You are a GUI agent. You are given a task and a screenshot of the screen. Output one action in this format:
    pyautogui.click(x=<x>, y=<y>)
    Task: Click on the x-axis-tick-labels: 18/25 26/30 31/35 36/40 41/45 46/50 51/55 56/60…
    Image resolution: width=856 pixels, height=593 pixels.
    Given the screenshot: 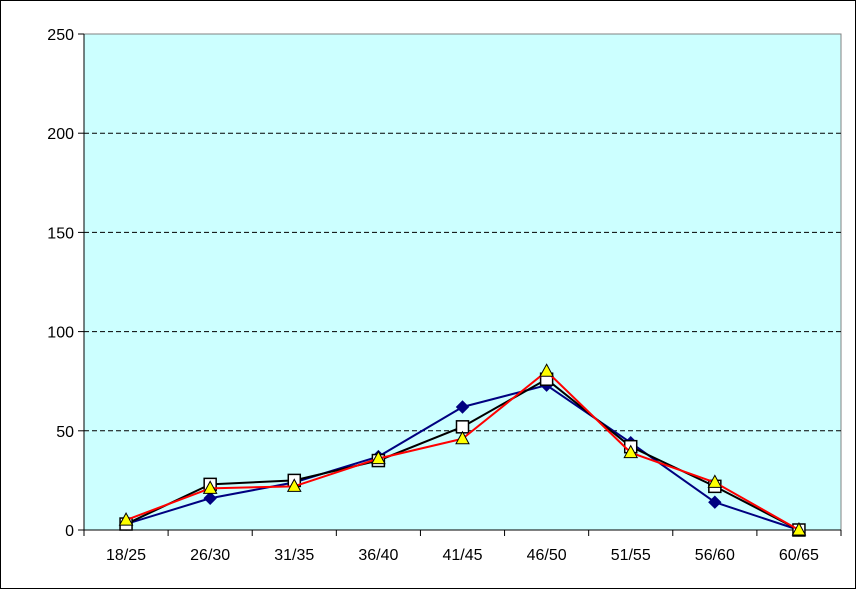 What is the action you would take?
    pyautogui.click(x=462, y=555)
    